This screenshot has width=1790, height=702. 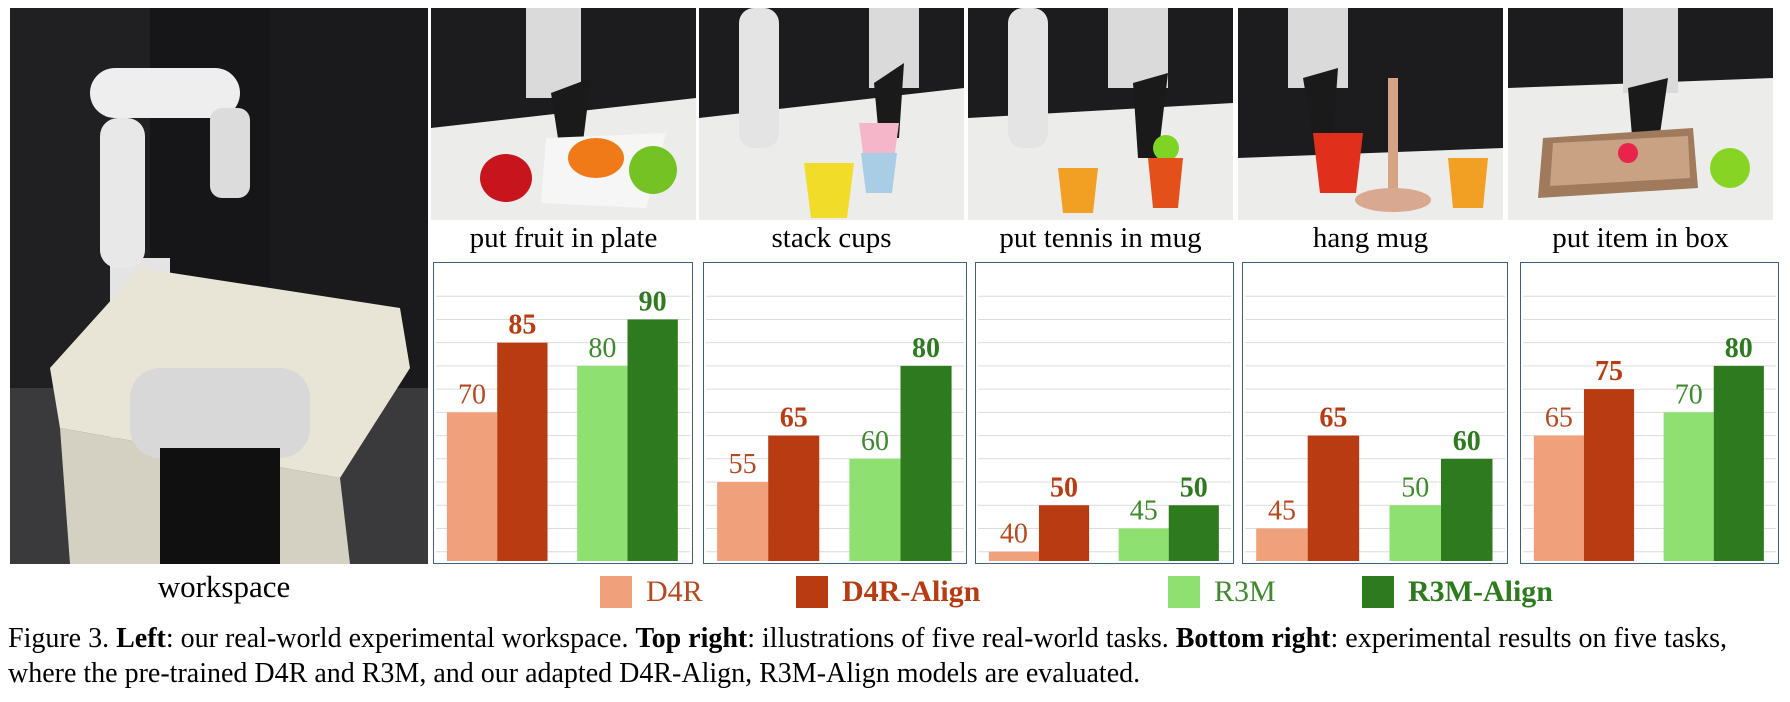 I want to click on workspace-label: workspace, so click(x=224, y=586).